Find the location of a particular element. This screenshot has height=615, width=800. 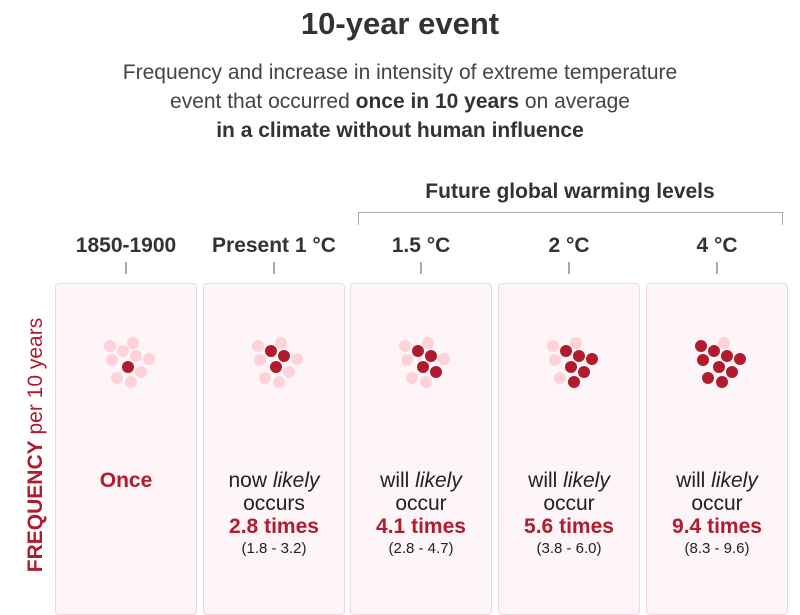

column-header: 4 °C is located at coordinates (717, 245).